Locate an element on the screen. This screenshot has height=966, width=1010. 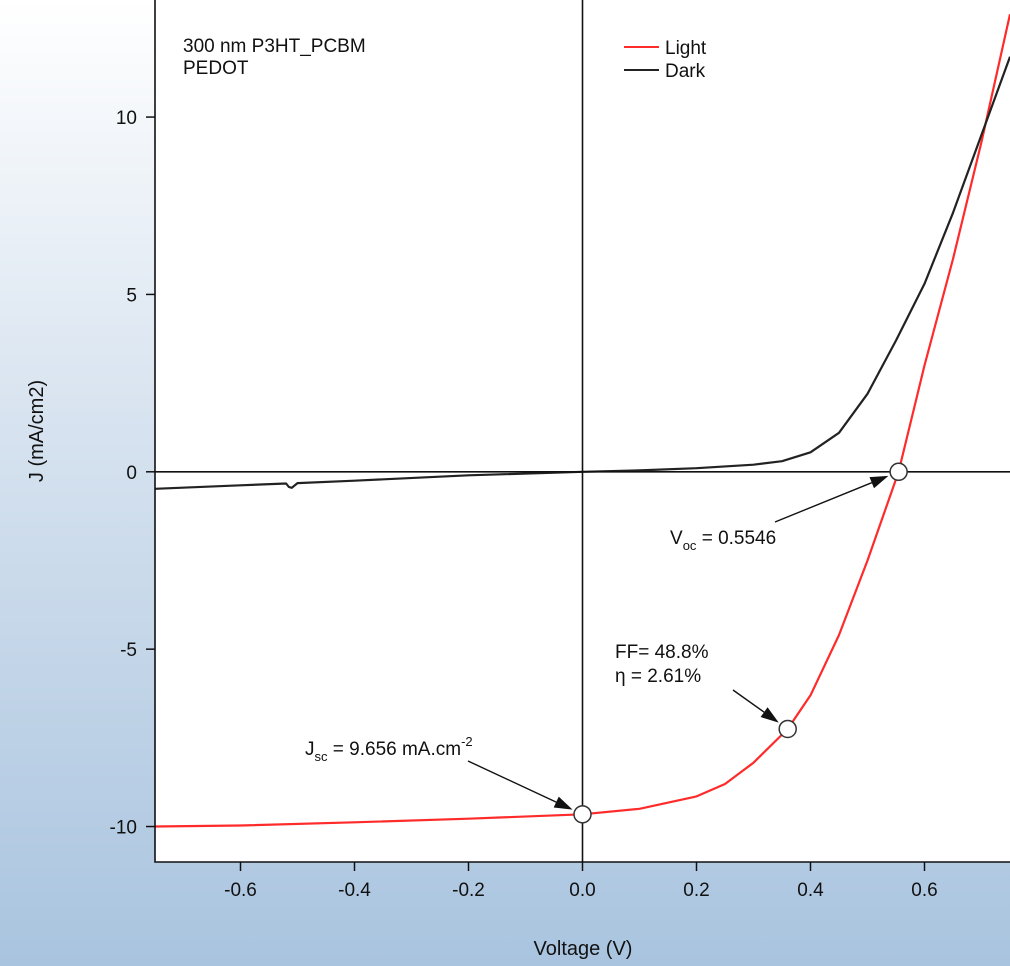
marker-ff is located at coordinates (787, 729).